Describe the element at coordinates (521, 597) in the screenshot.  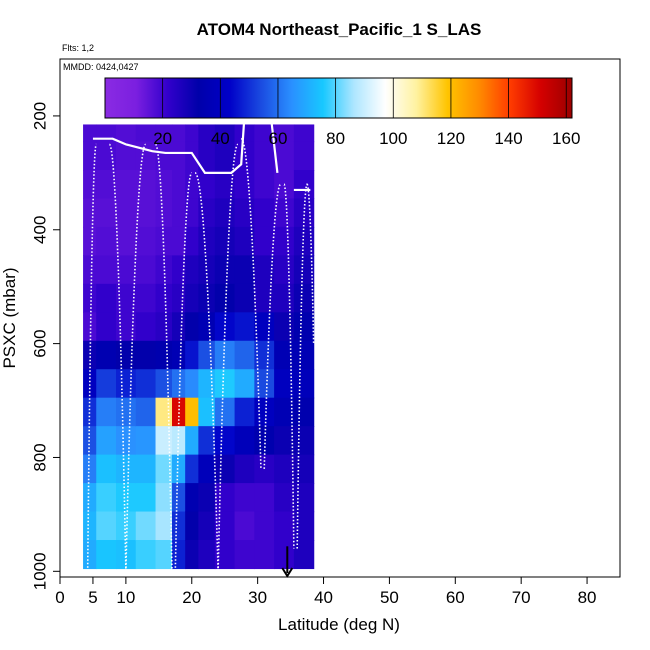
I see `x-tick-label: 70` at that location.